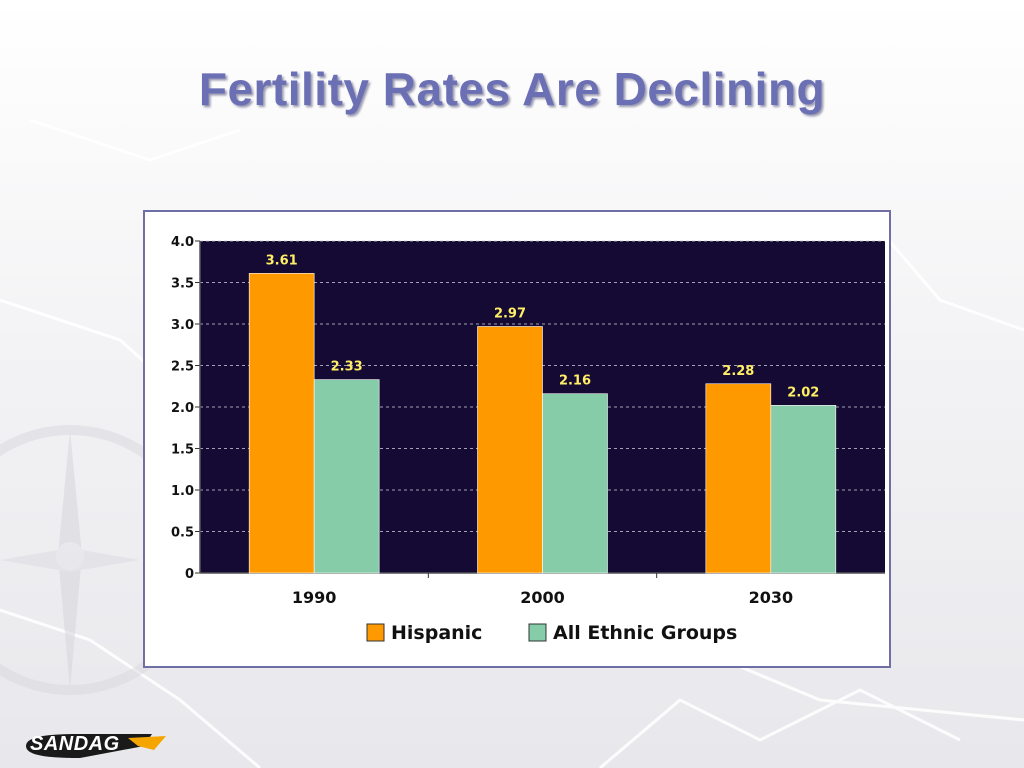 The height and width of the screenshot is (768, 1024). What do you see at coordinates (512, 89) in the screenshot?
I see `slide-title: Fertility Rates Are Declining` at bounding box center [512, 89].